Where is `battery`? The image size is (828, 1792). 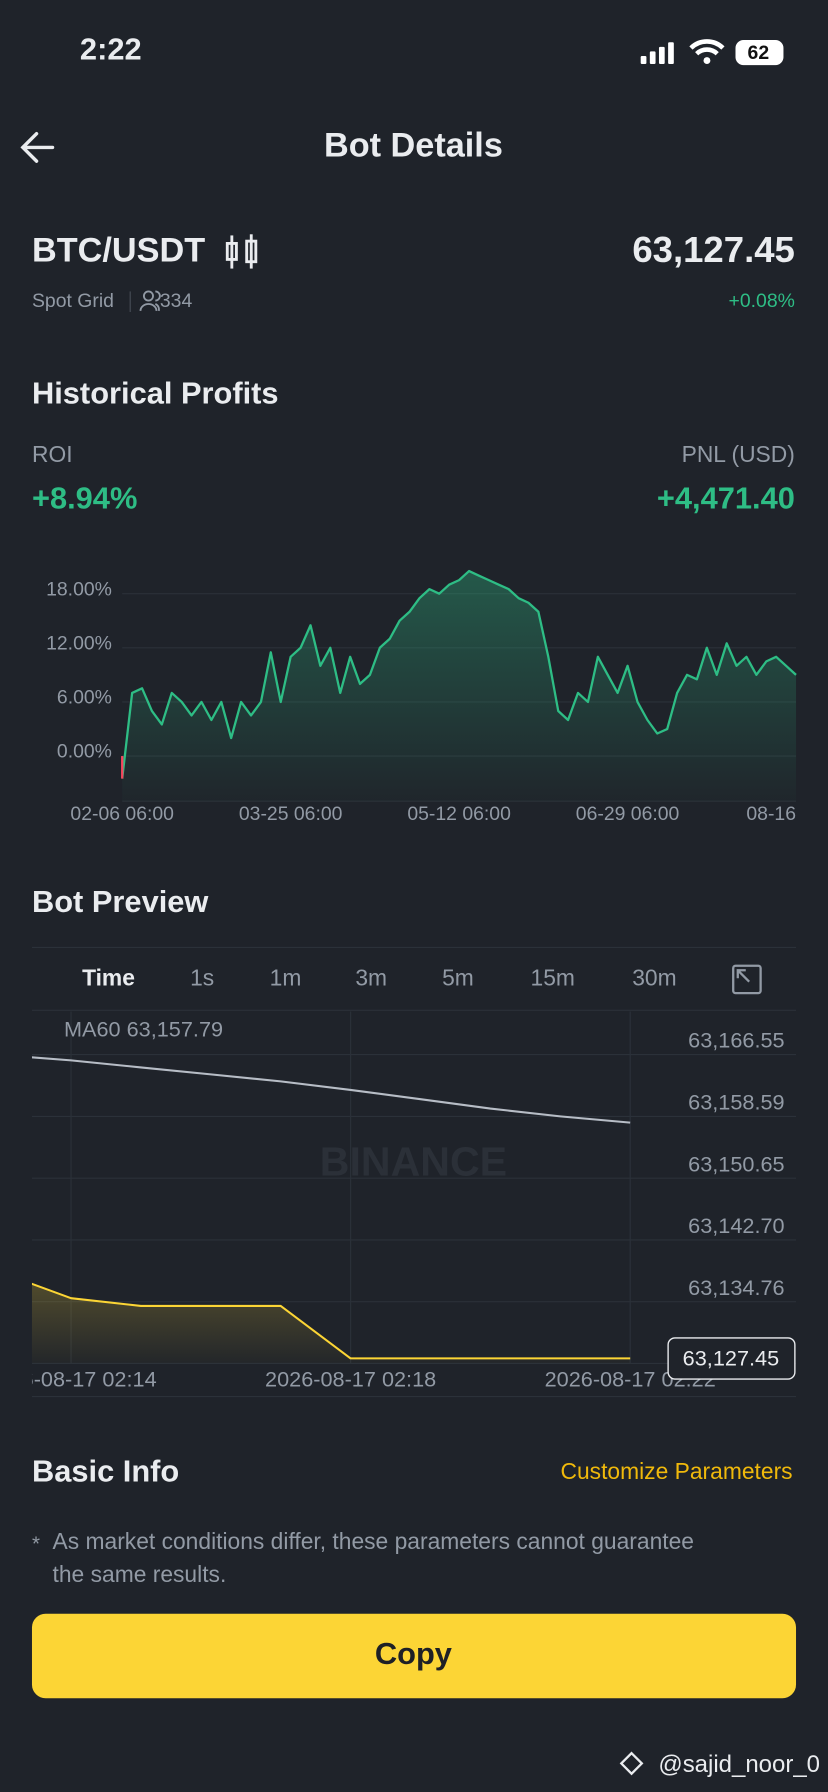
battery is located at coordinates (759, 53).